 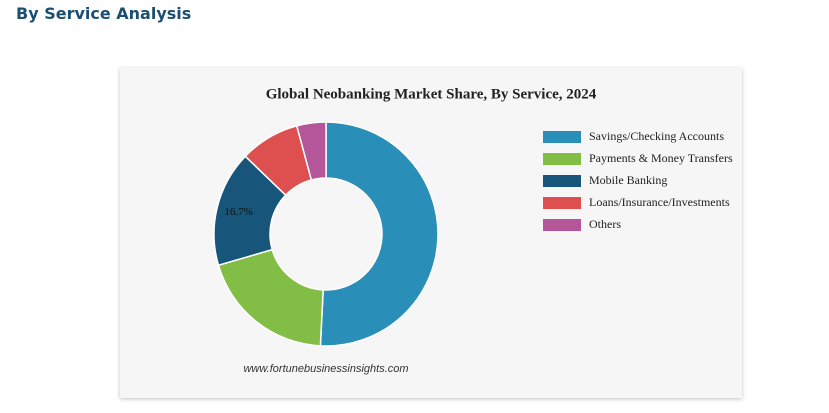 What do you see at coordinates (656, 136) in the screenshot?
I see `legend-label: Savings/Checking Accounts` at bounding box center [656, 136].